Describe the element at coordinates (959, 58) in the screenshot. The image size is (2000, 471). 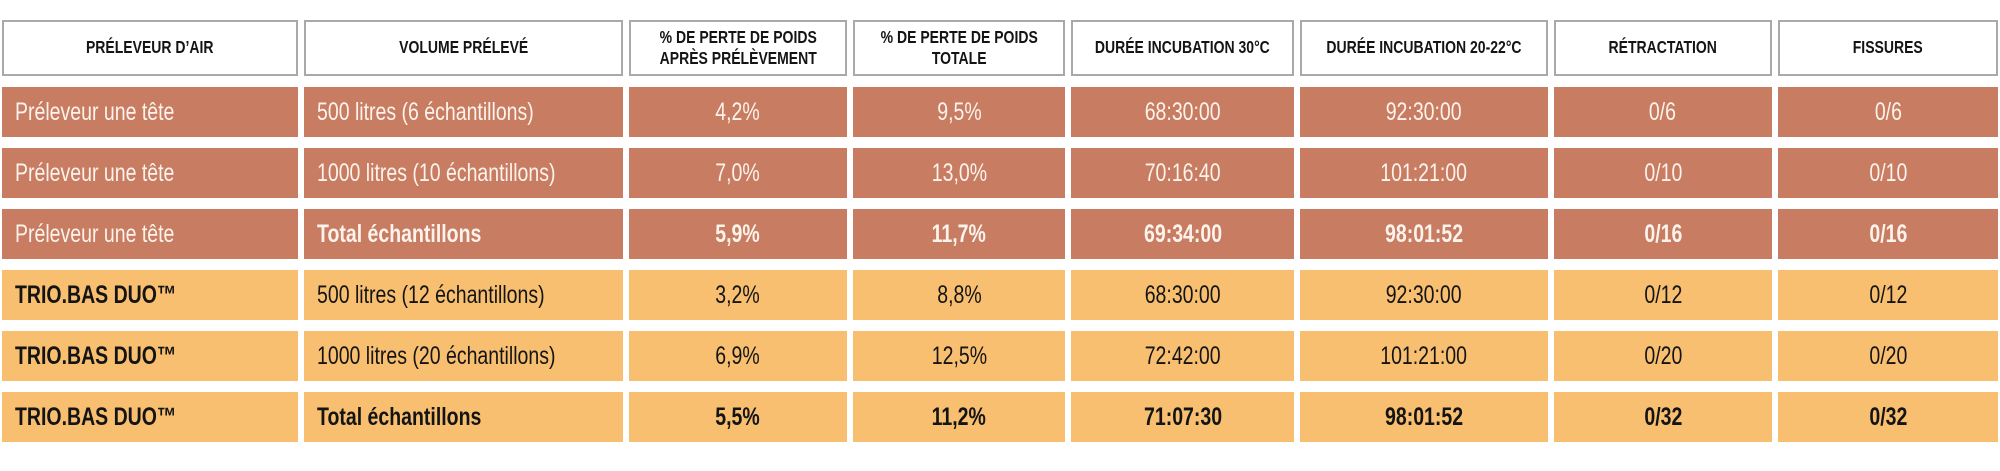
I see `column-header-label: TOTALE` at that location.